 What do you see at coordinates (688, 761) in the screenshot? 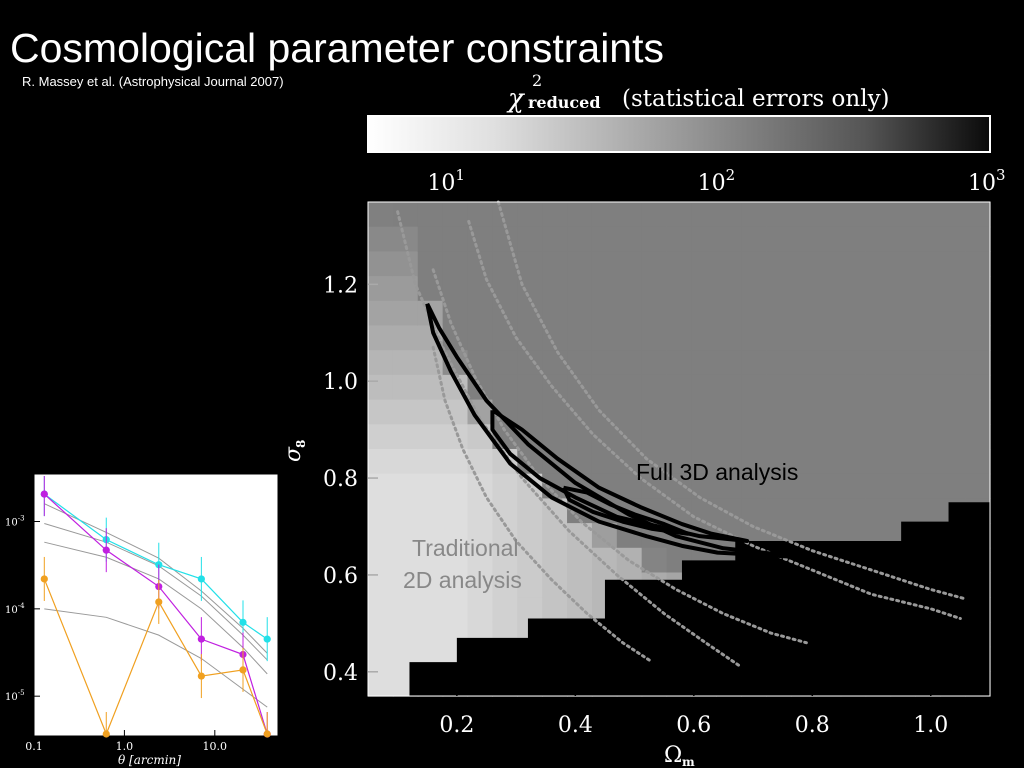
I see `x-axis-label-sub: m` at bounding box center [688, 761].